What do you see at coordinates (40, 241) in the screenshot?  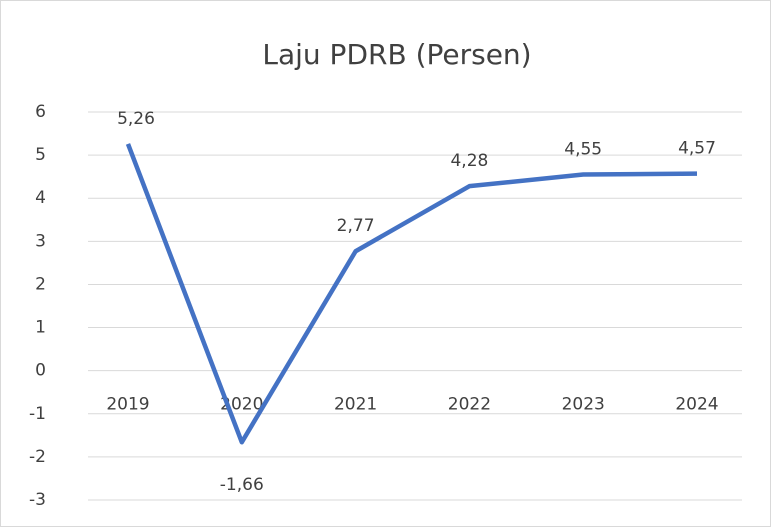 I see `y-tick-label: 3` at bounding box center [40, 241].